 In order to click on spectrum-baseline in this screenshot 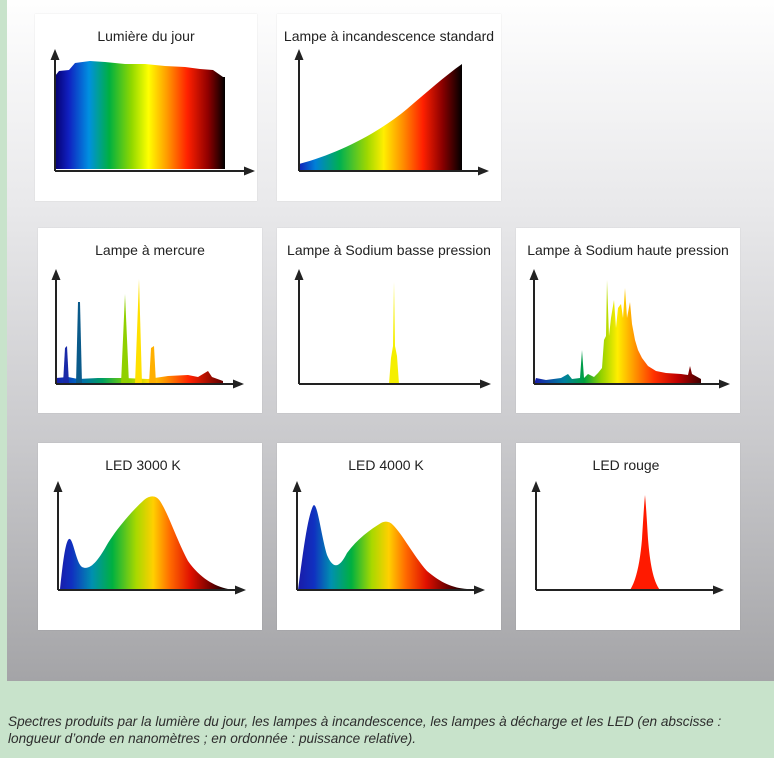, I will do `click(139, 377)`.